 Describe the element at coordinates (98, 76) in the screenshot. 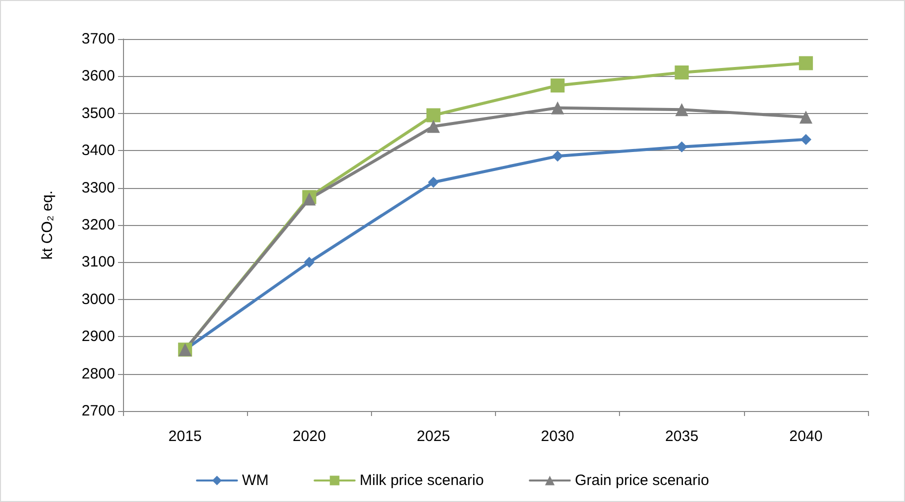

I see `y-tick-label: 3600` at that location.